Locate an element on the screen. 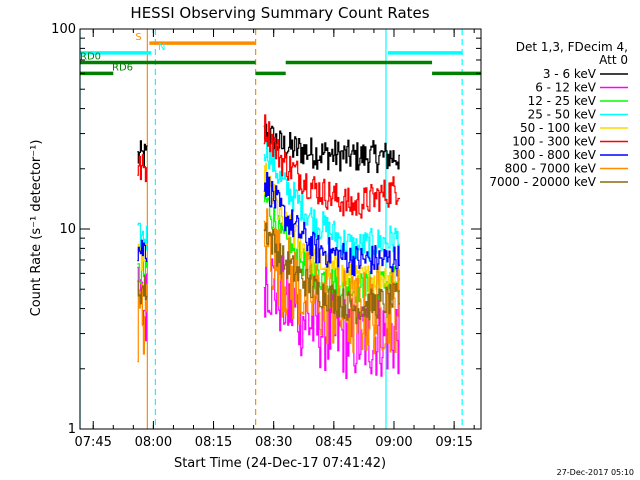 This screenshot has width=640, height=480. chart-title: HESSI Observing Summary Count Rates is located at coordinates (279, 13).